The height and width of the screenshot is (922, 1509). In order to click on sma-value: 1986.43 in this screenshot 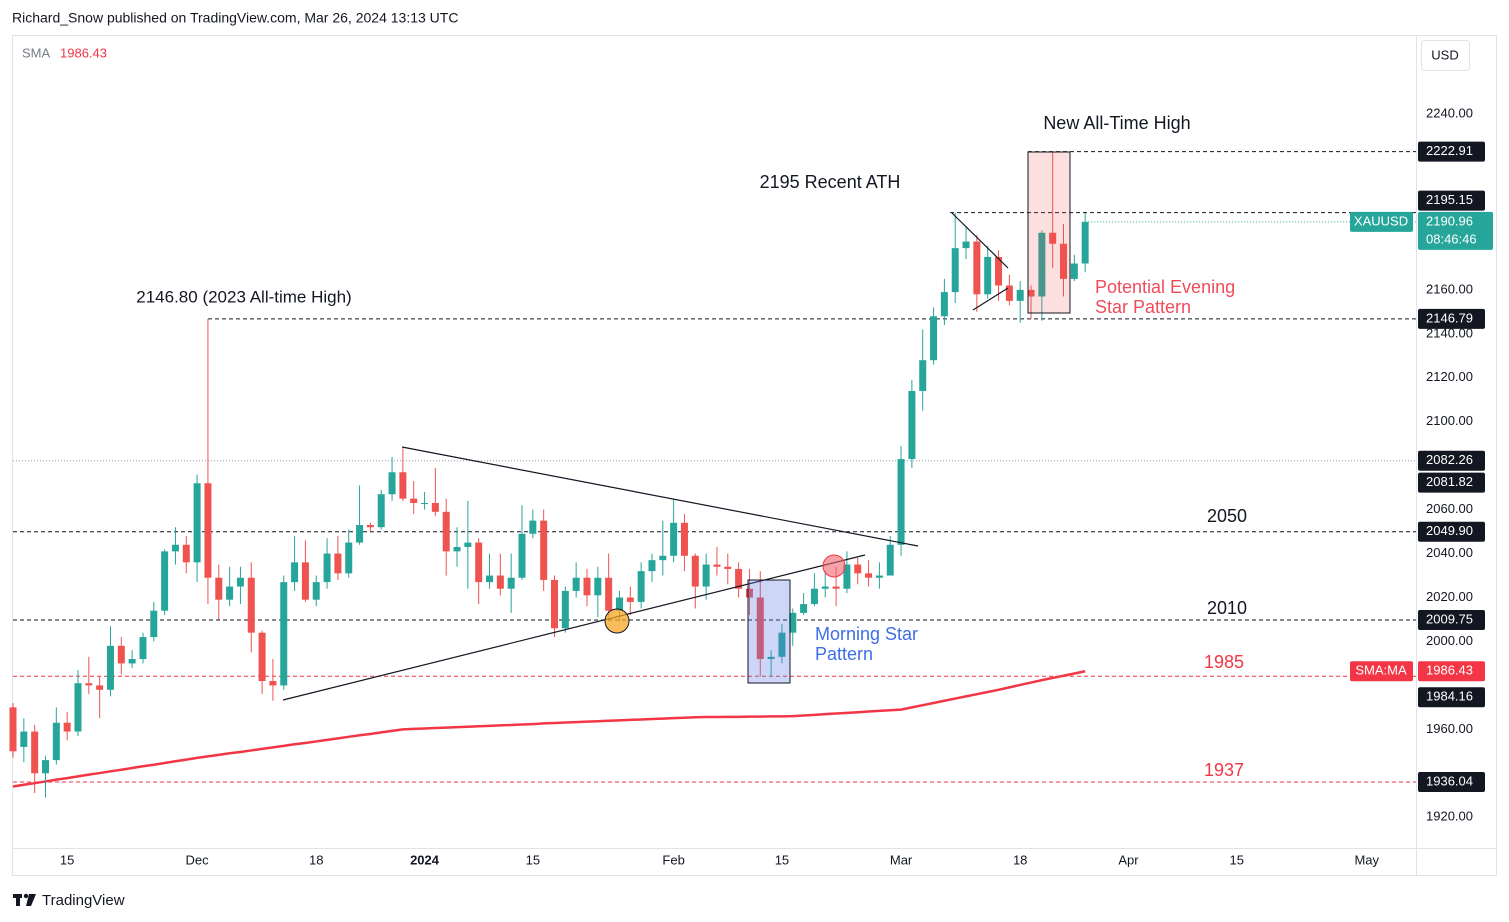, I will do `click(1449, 670)`.